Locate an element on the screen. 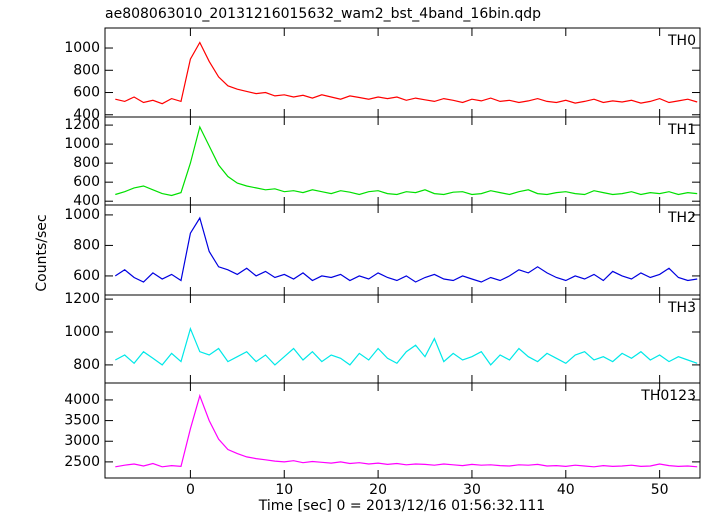 This screenshot has width=717, height=516. x-tick-label: 30 is located at coordinates (472, 490).